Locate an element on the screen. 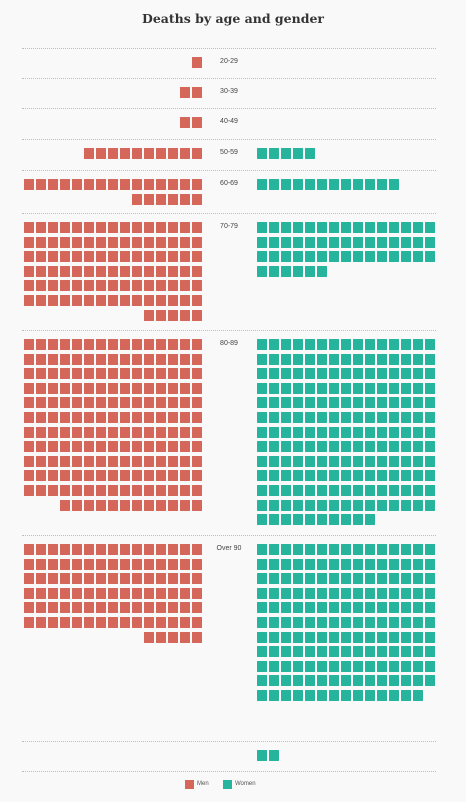 The image size is (466, 802). age-label: 40-49 is located at coordinates (229, 121).